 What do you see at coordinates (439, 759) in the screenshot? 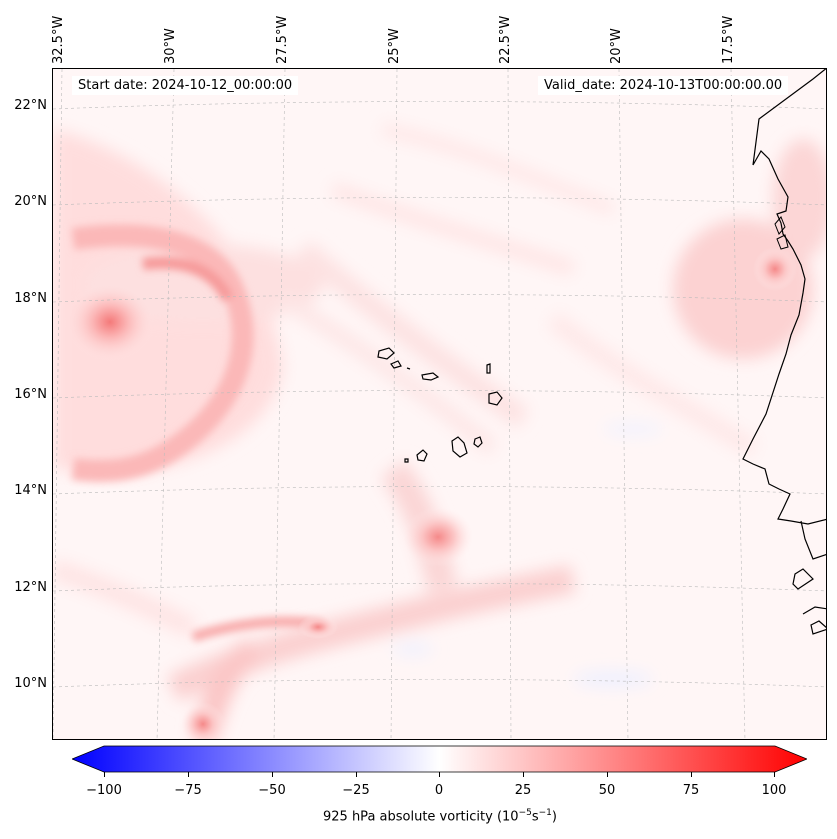
I see `colorbar` at bounding box center [439, 759].